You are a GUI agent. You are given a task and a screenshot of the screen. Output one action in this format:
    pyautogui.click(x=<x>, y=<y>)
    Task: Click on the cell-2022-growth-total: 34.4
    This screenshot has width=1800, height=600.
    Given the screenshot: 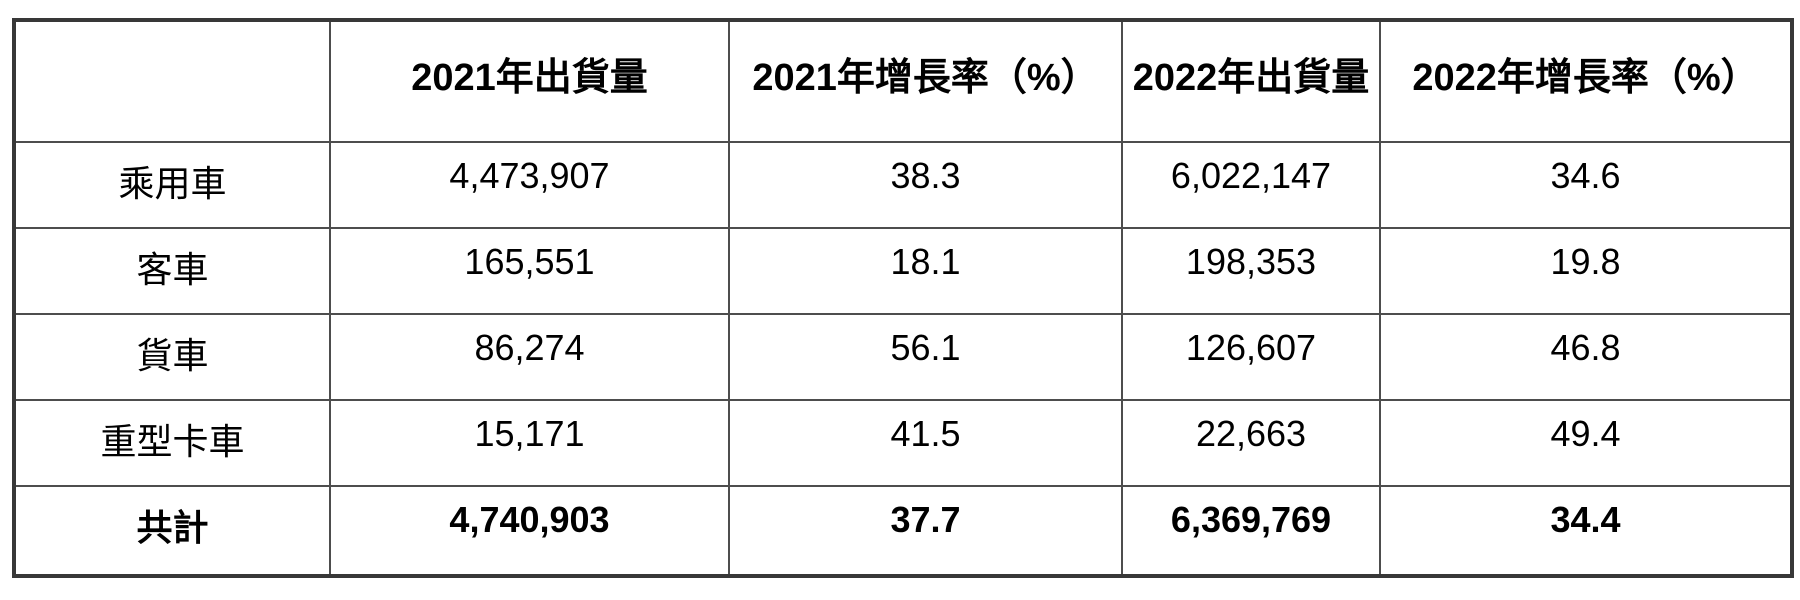 What is the action you would take?
    pyautogui.click(x=1586, y=531)
    